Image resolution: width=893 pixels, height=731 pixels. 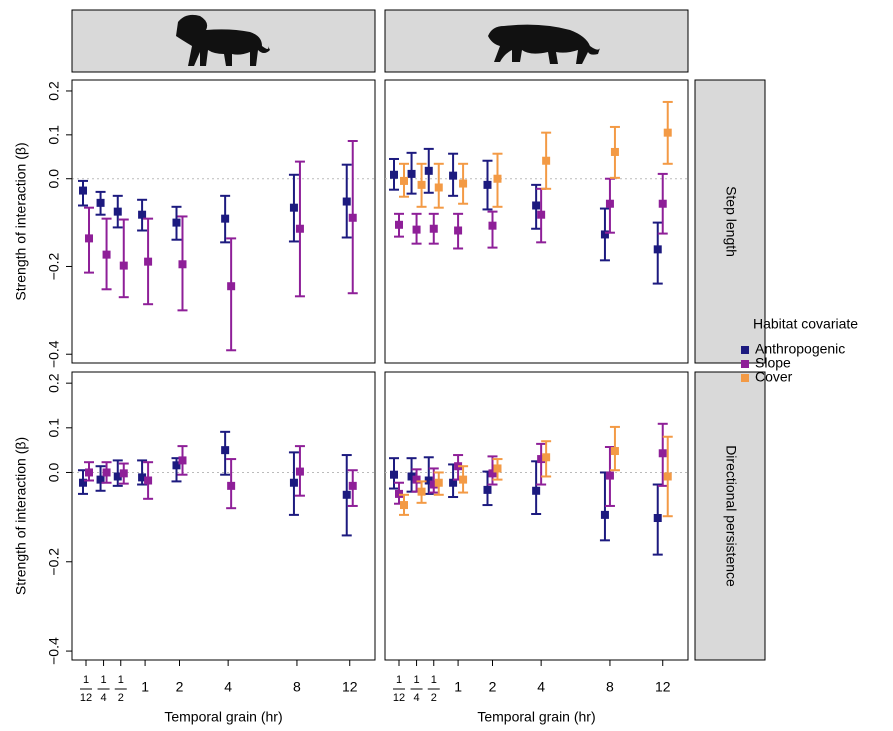 What do you see at coordinates (223, 40) in the screenshot?
I see `lion-icon` at bounding box center [223, 40].